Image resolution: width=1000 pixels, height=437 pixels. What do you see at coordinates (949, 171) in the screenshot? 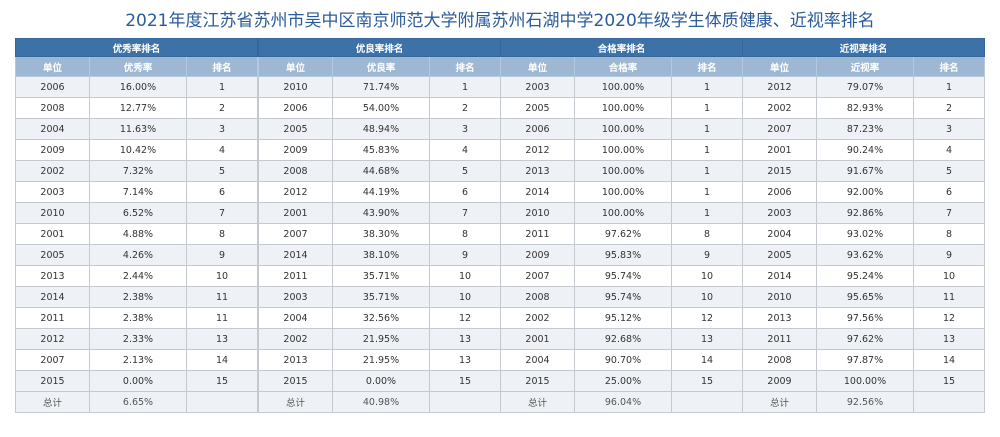
I see `rank-cell: 5` at bounding box center [949, 171].